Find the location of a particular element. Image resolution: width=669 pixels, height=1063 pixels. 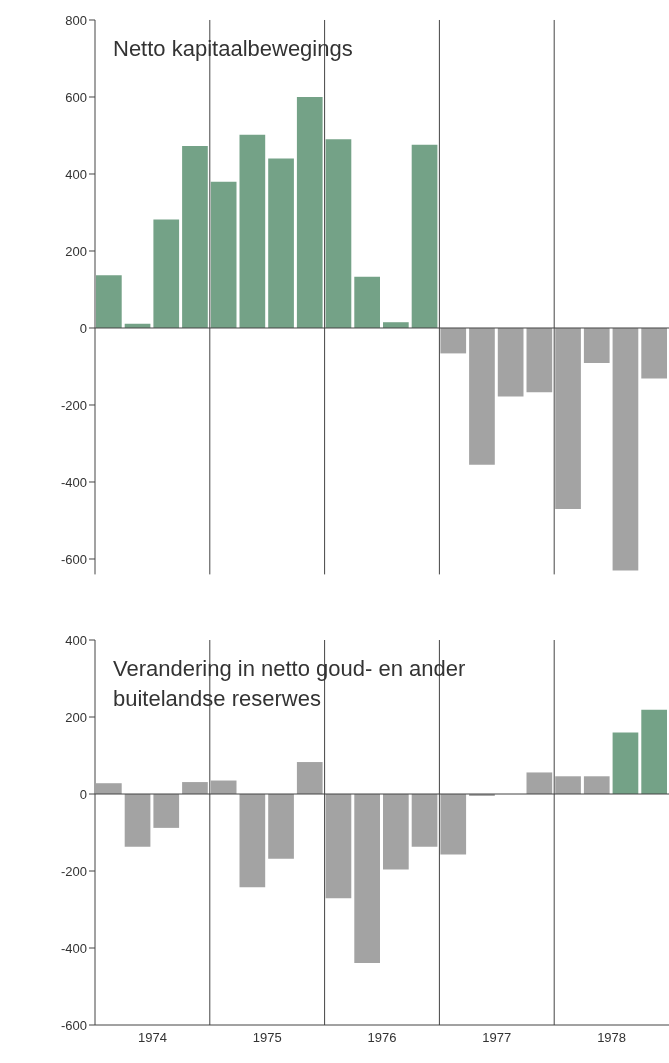

x-tick-label: 1976 is located at coordinates (382, 1038).